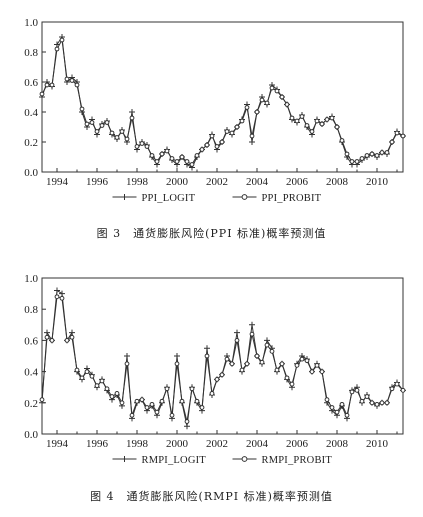 This screenshot has width=423, height=517. I want to click on rmpi-y-tick-label: 0.6, so click(31, 341).